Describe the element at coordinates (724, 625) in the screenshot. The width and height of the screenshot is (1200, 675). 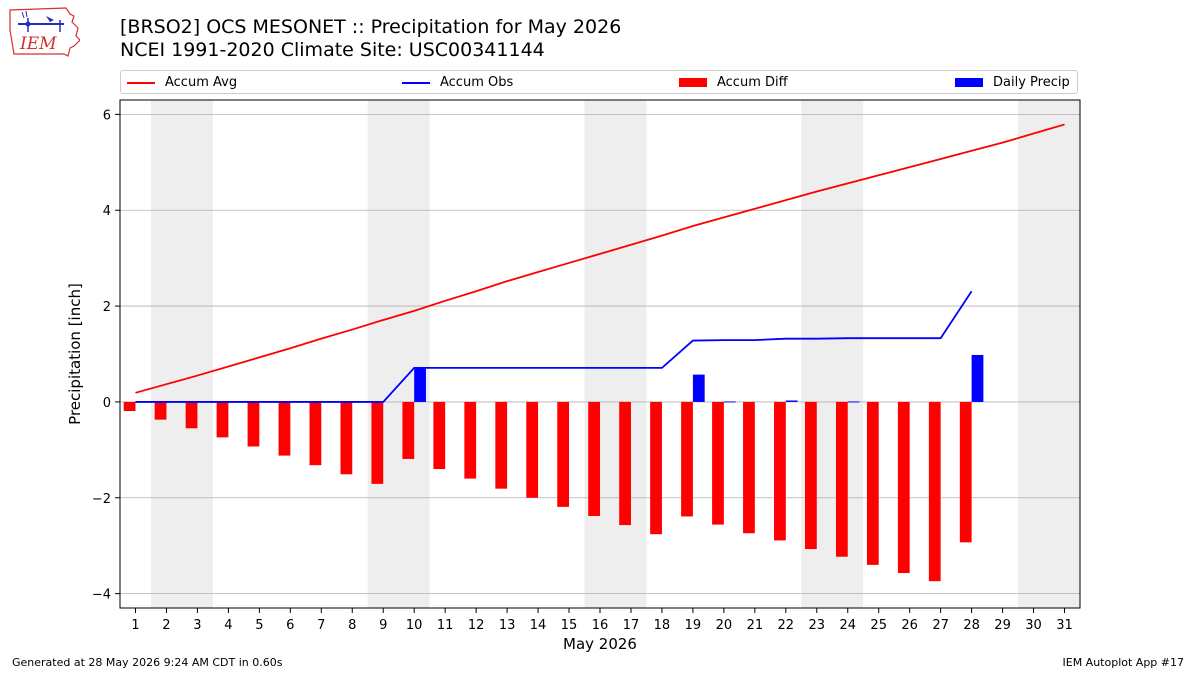
I see `x-tick-label-20: 20` at that location.